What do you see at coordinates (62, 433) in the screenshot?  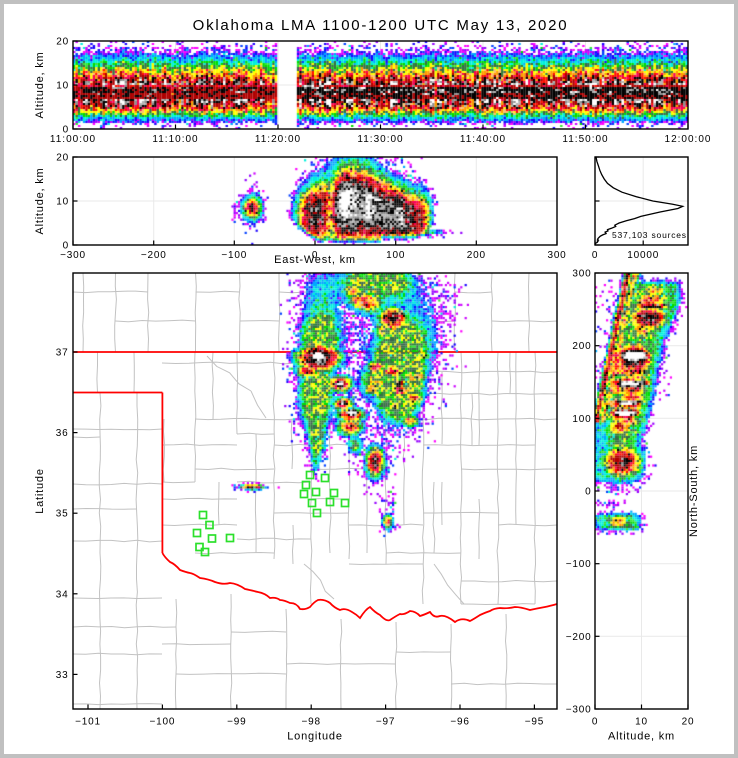 I see `svg-text: 36` at bounding box center [62, 433].